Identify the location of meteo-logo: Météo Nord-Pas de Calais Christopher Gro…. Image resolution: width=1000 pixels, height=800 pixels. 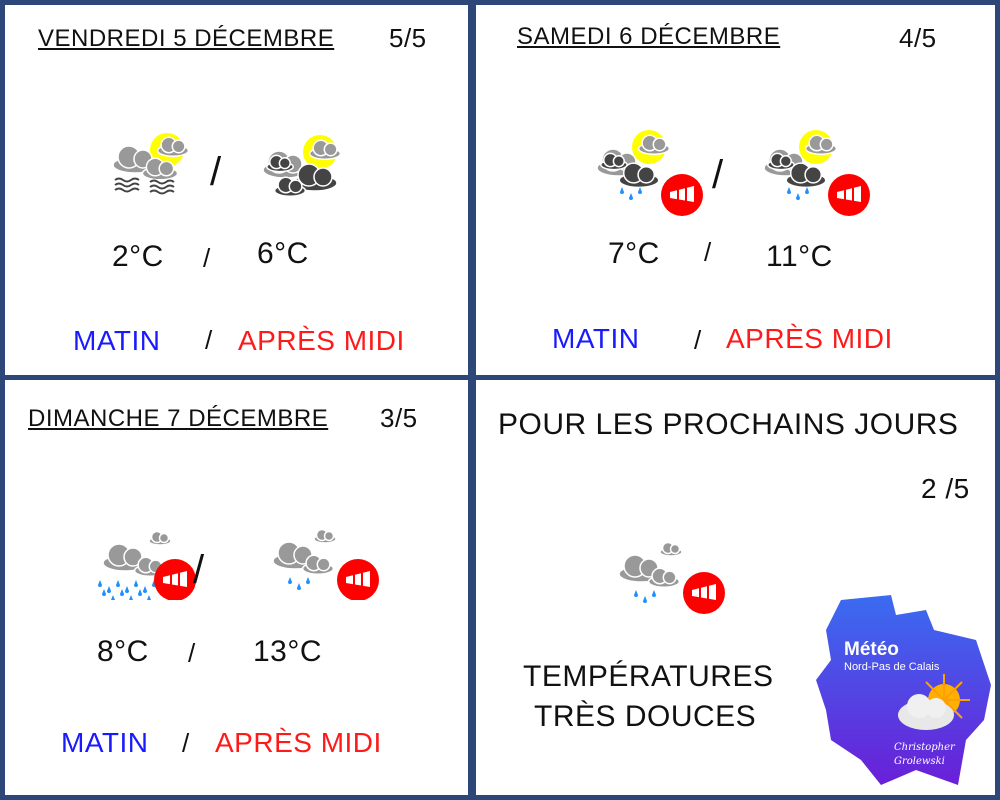
(906, 692).